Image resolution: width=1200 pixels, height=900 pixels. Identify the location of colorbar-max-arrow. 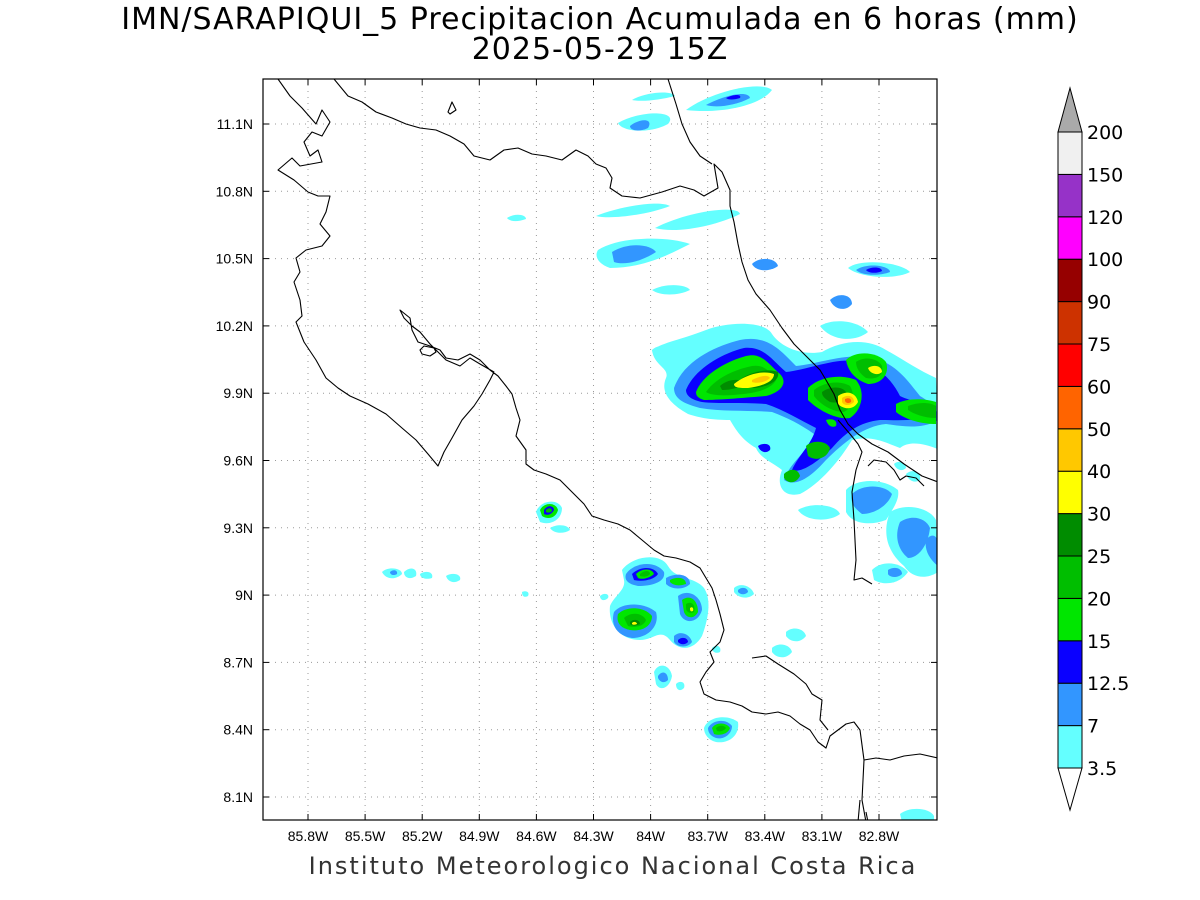
(1070, 109).